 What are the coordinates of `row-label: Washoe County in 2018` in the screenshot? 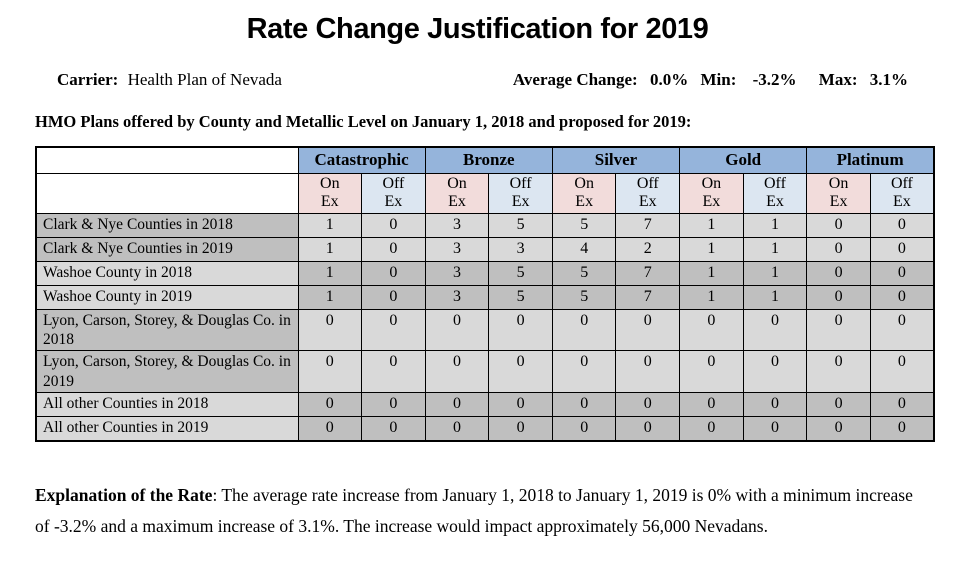 It's located at (167, 273).